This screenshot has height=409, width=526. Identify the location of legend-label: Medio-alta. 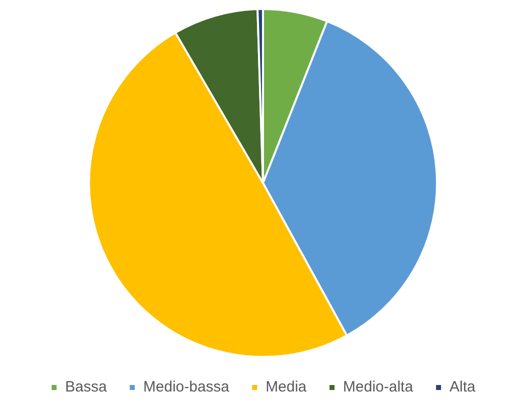
(378, 387).